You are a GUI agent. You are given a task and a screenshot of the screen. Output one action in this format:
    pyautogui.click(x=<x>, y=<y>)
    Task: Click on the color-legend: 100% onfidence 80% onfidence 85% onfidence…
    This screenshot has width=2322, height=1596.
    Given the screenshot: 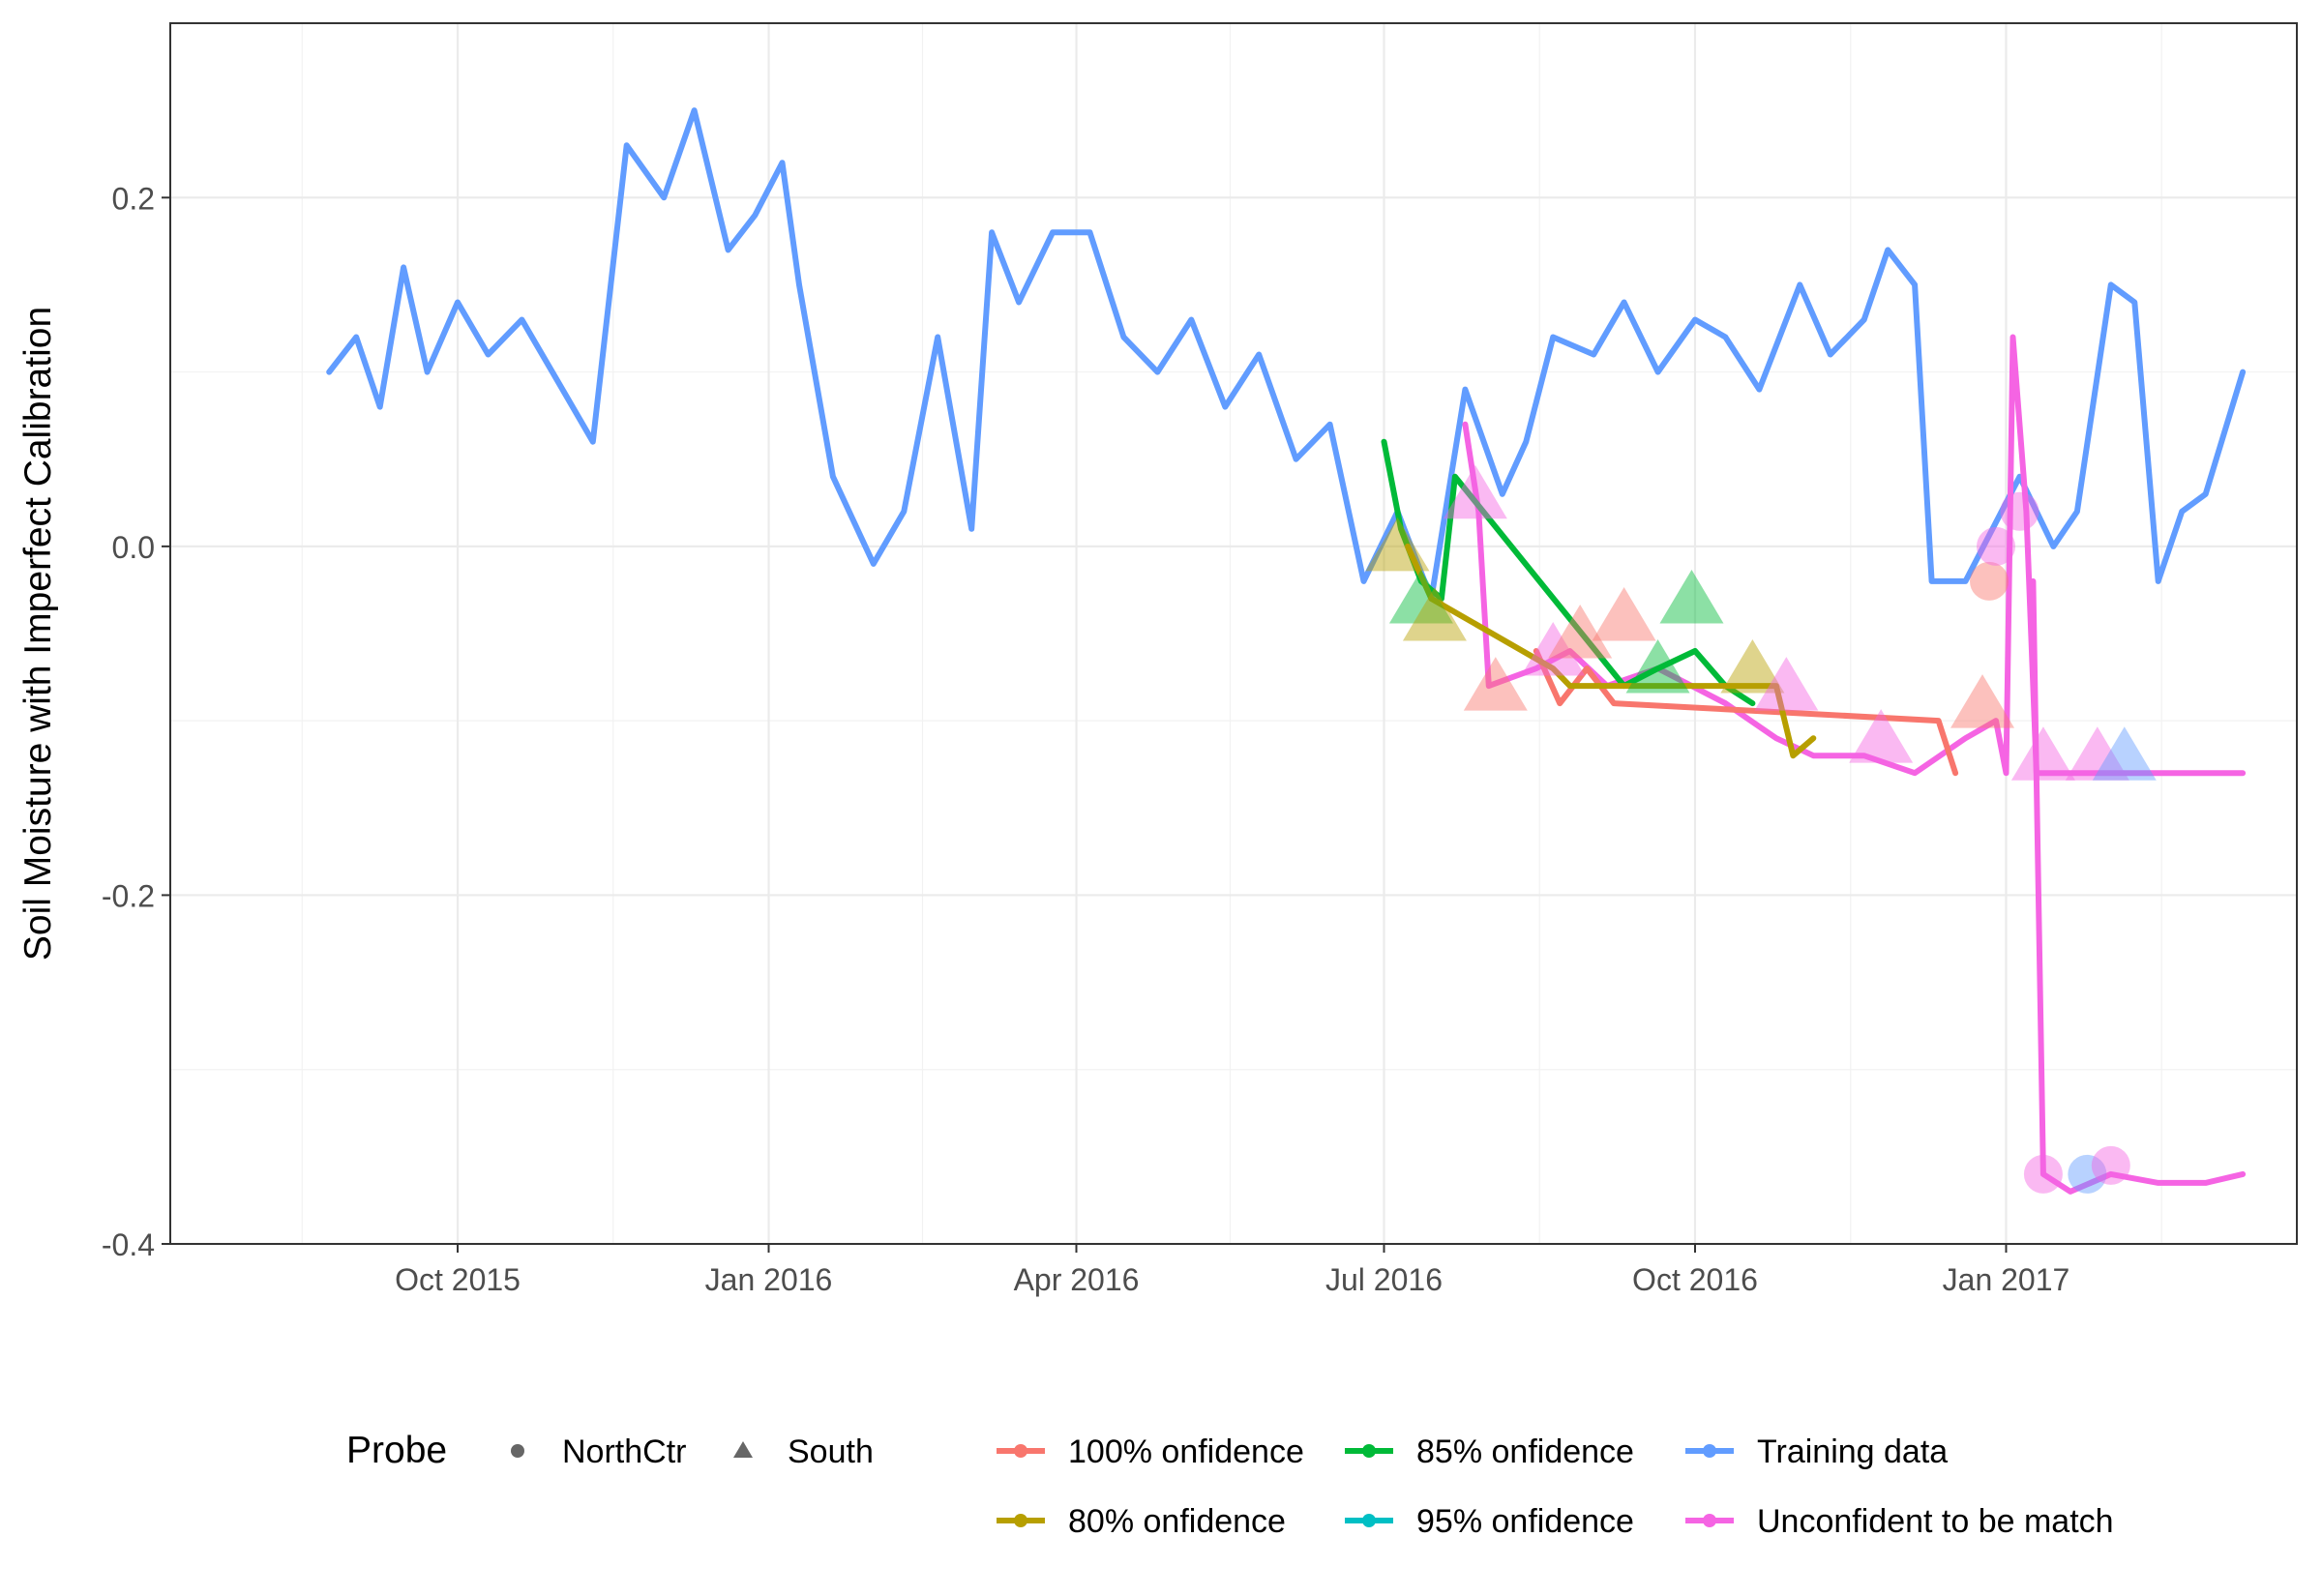 What is the action you would take?
    pyautogui.click(x=1555, y=1486)
    